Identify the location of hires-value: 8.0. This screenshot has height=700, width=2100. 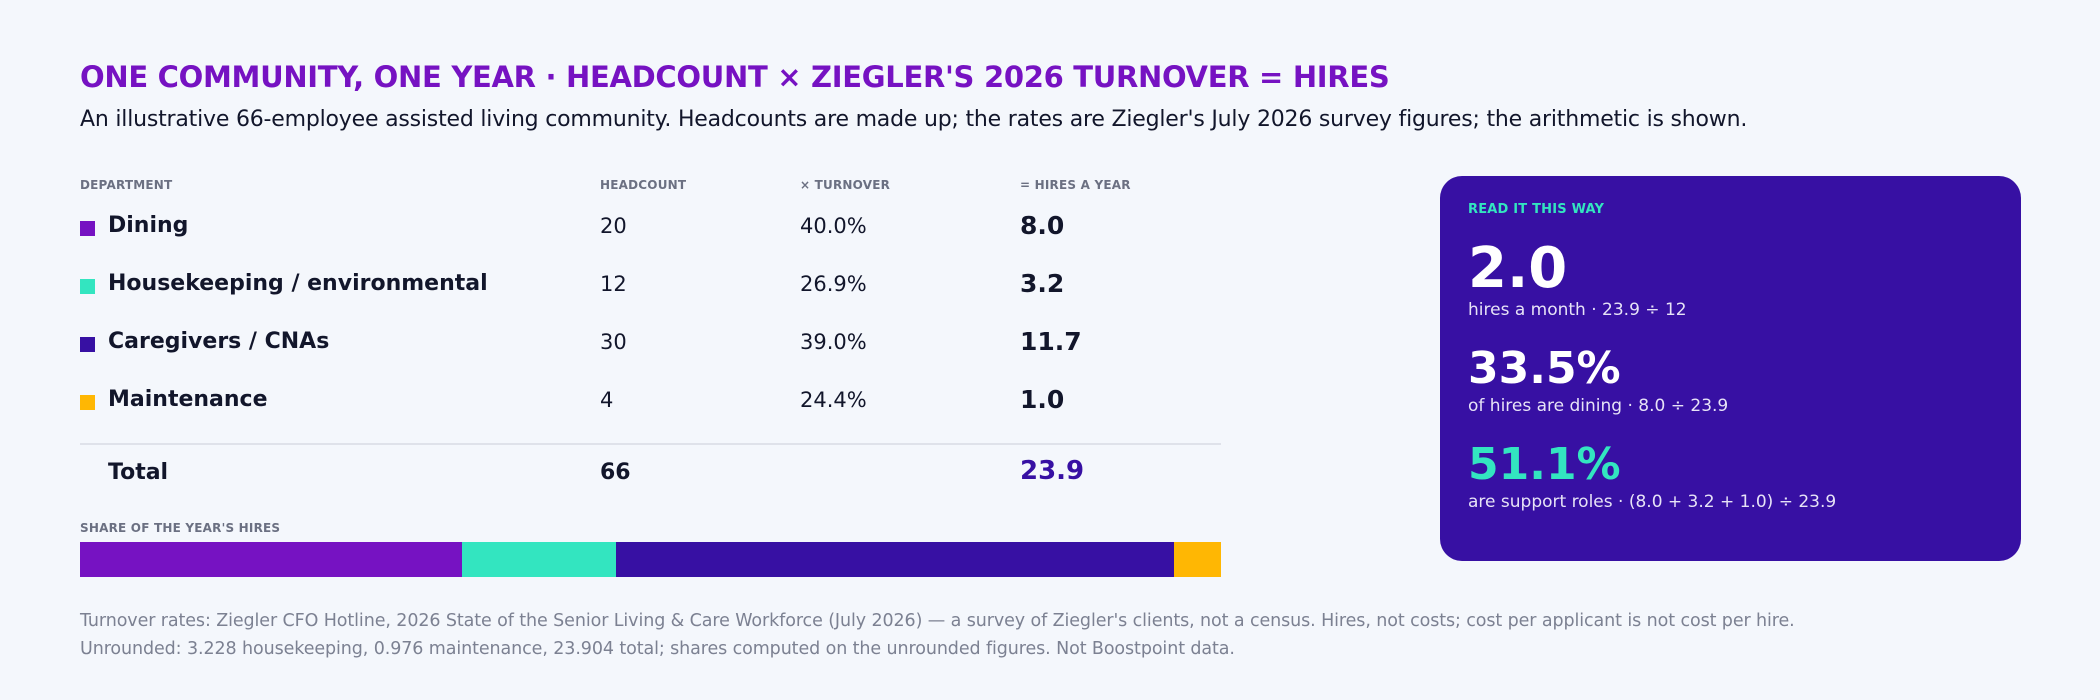
(1042, 225).